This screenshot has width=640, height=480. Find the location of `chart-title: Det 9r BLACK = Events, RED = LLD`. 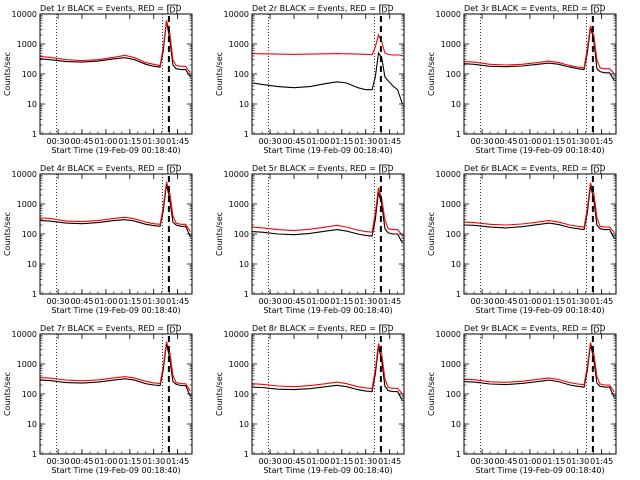

chart-title: Det 9r BLACK = Events, RED = LLD is located at coordinates (535, 328).